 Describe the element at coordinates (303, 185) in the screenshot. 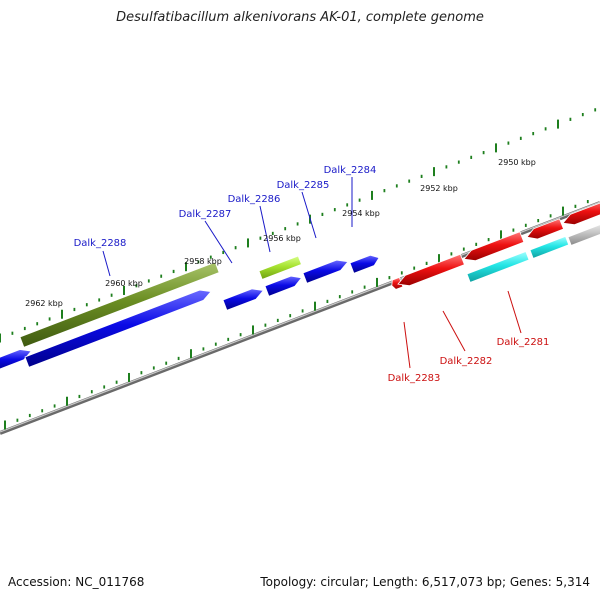

I see `gene-label-dalk-2285: Dalk_2285` at that location.